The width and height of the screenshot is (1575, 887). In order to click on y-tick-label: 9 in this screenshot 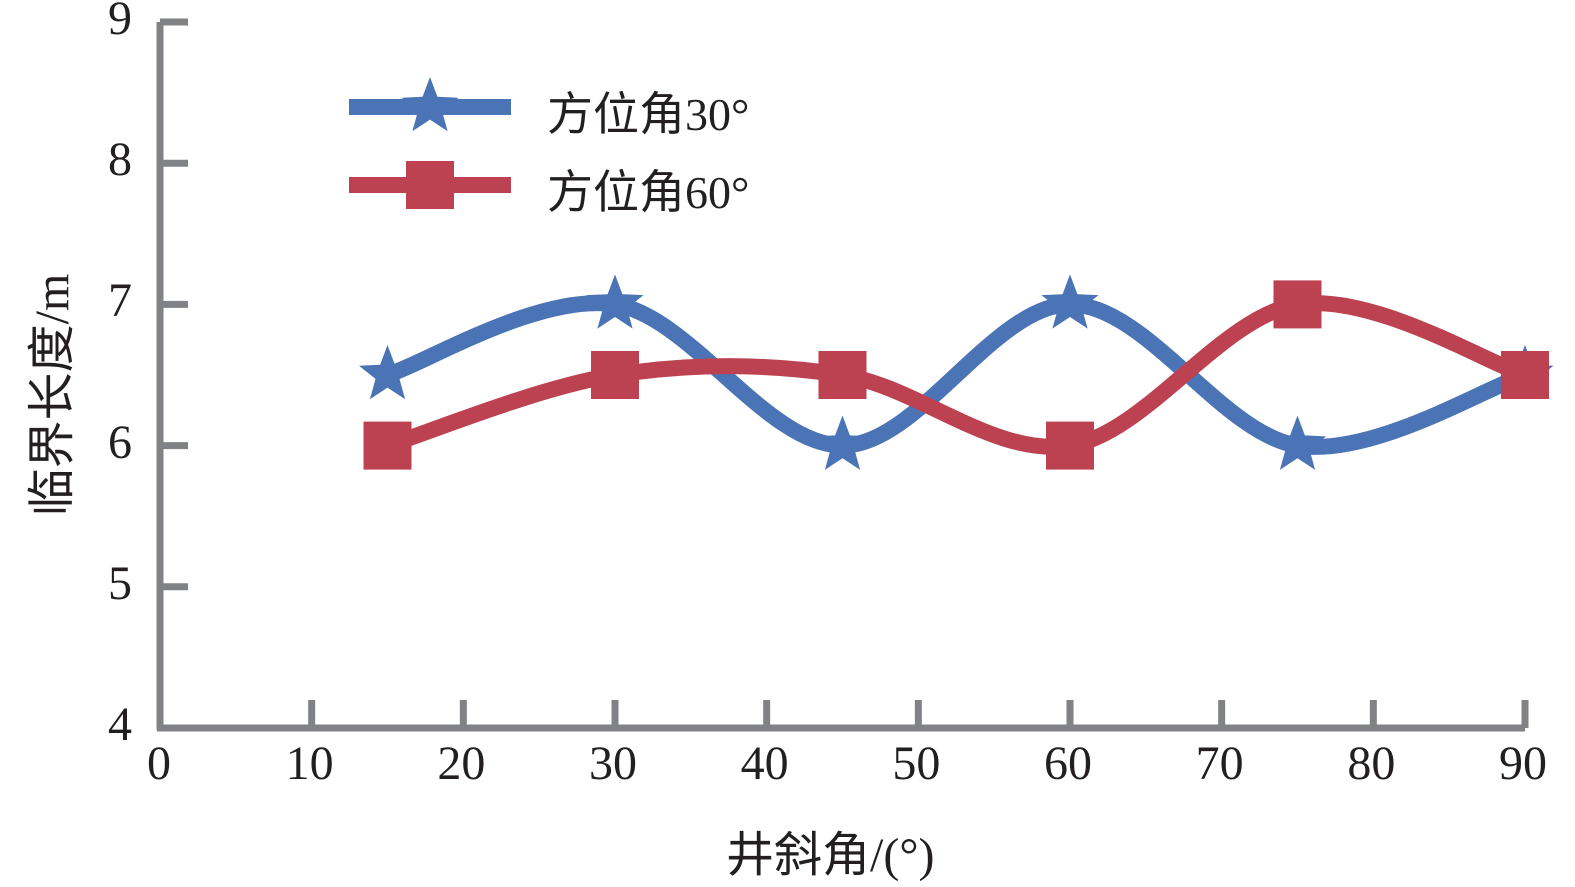, I will do `click(120, 22)`.